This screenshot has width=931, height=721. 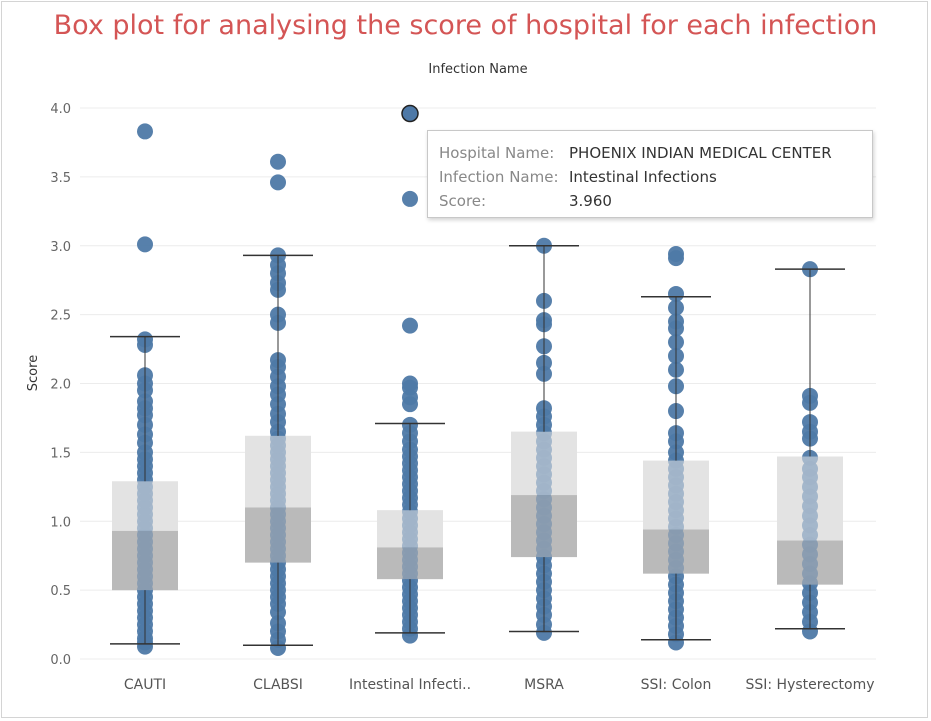 I want to click on y-tick-label: 1.0, so click(x=60, y=522).